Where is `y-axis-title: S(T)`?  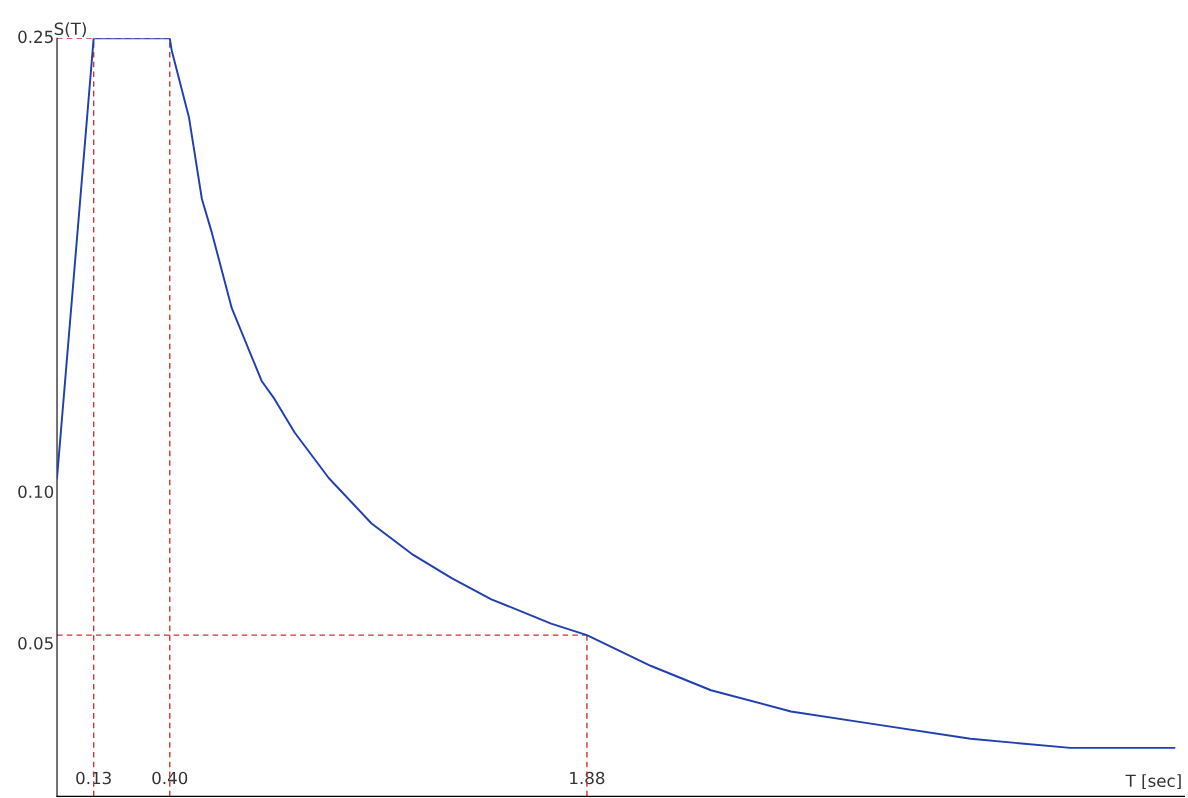 y-axis-title: S(T) is located at coordinates (70, 30).